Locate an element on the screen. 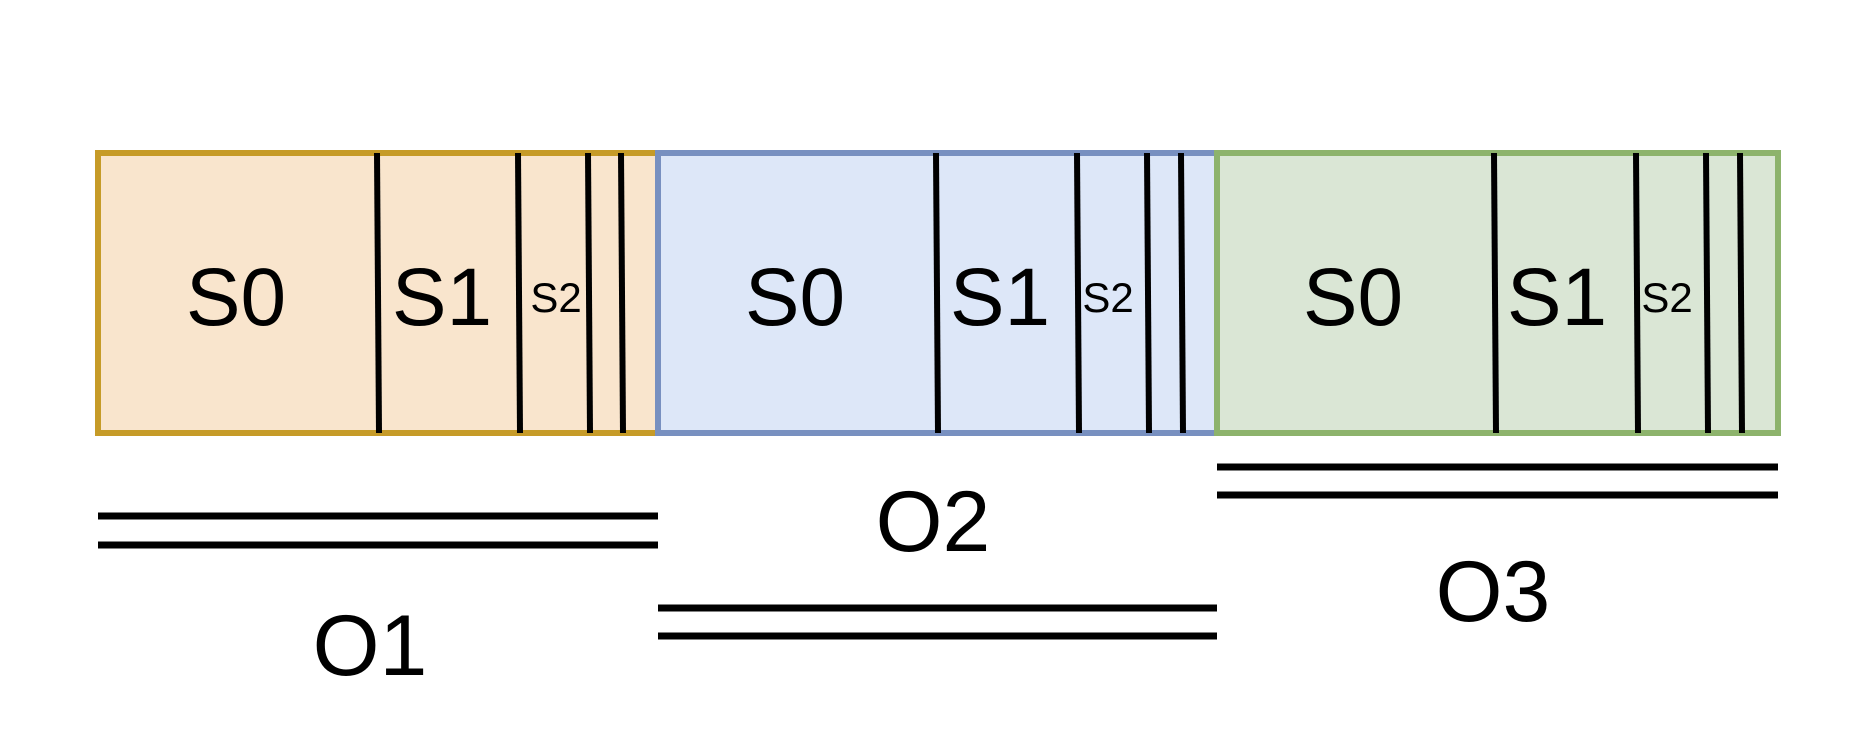  caption-o1: O1 is located at coordinates (370, 646).